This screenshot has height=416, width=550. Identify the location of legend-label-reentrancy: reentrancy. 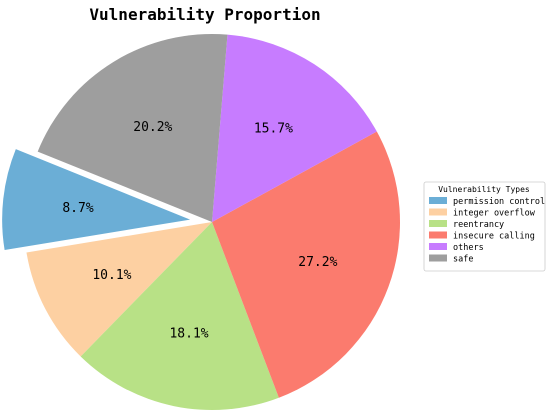
(478, 225).